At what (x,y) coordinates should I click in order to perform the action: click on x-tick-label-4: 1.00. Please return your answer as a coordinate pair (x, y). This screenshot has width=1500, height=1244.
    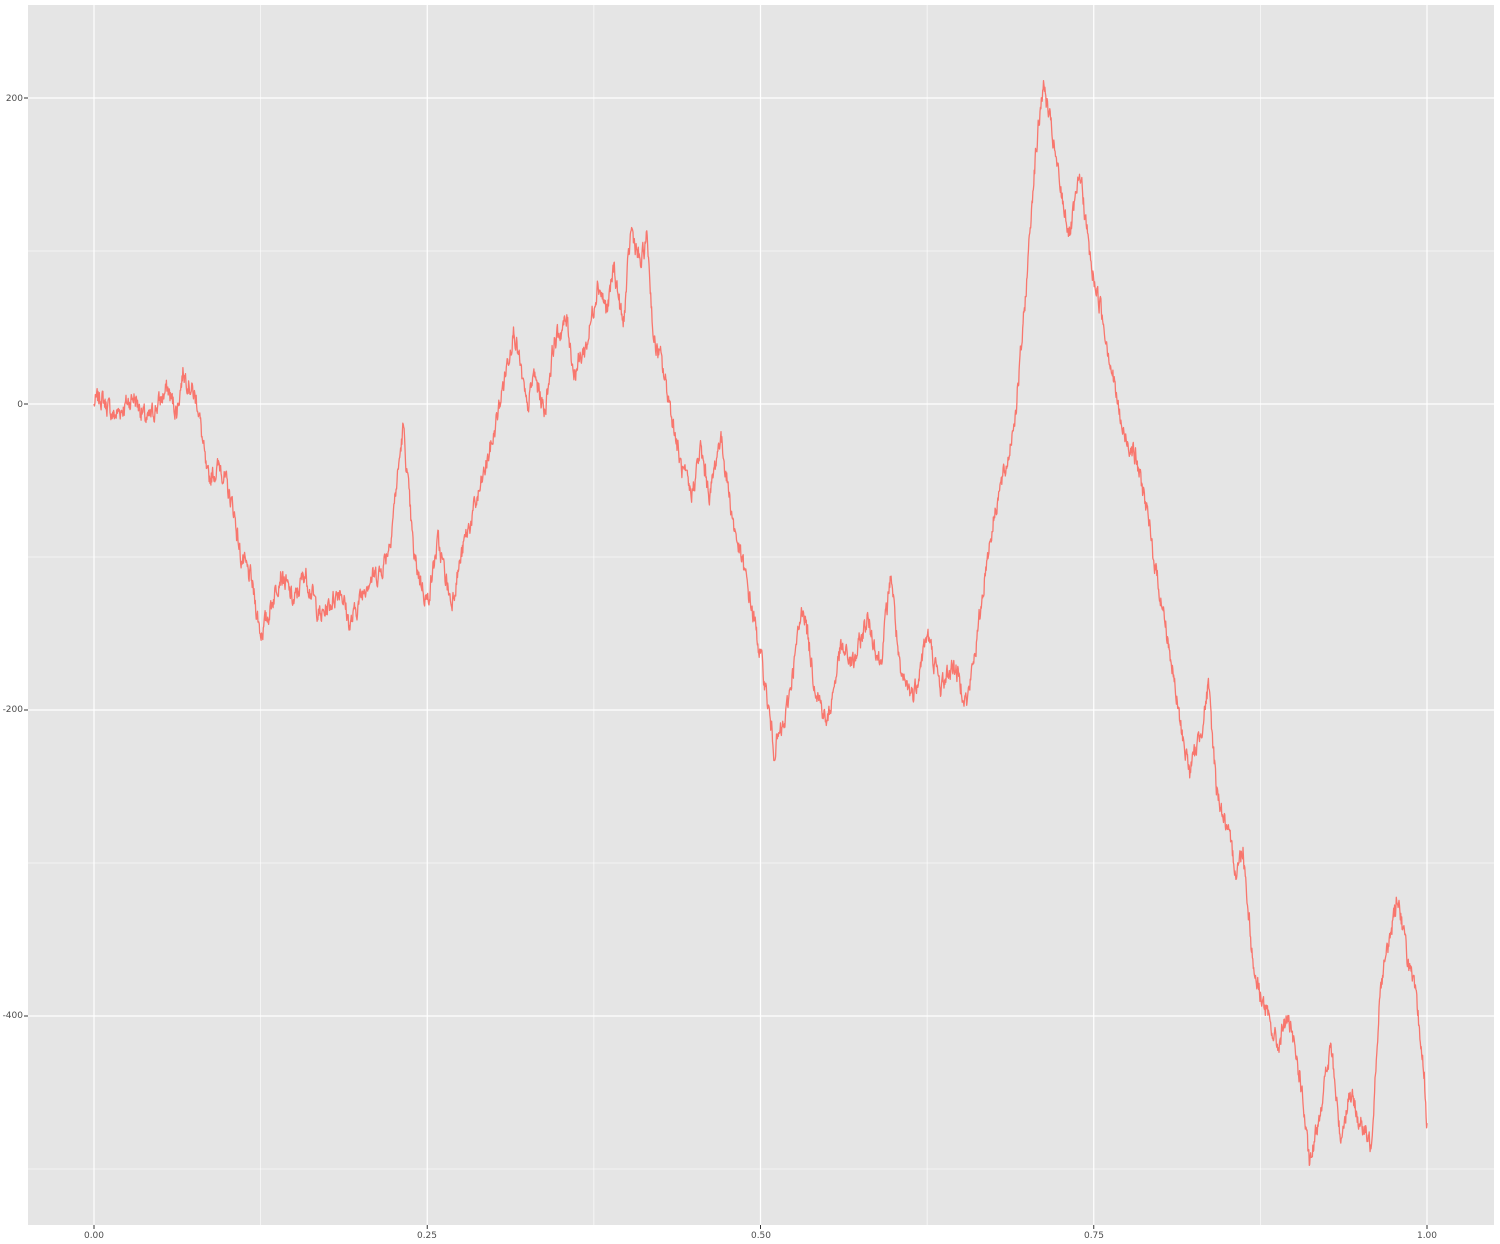
    Looking at the image, I should click on (1427, 1236).